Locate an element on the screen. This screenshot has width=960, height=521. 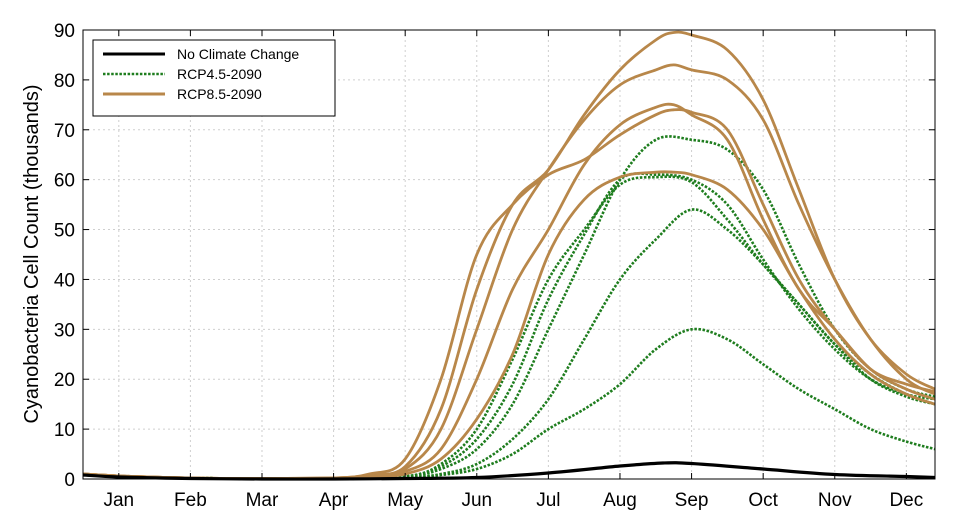
legend: No Climate Change RCP4.5-2090 RCP8.5-2090 is located at coordinates (214, 78).